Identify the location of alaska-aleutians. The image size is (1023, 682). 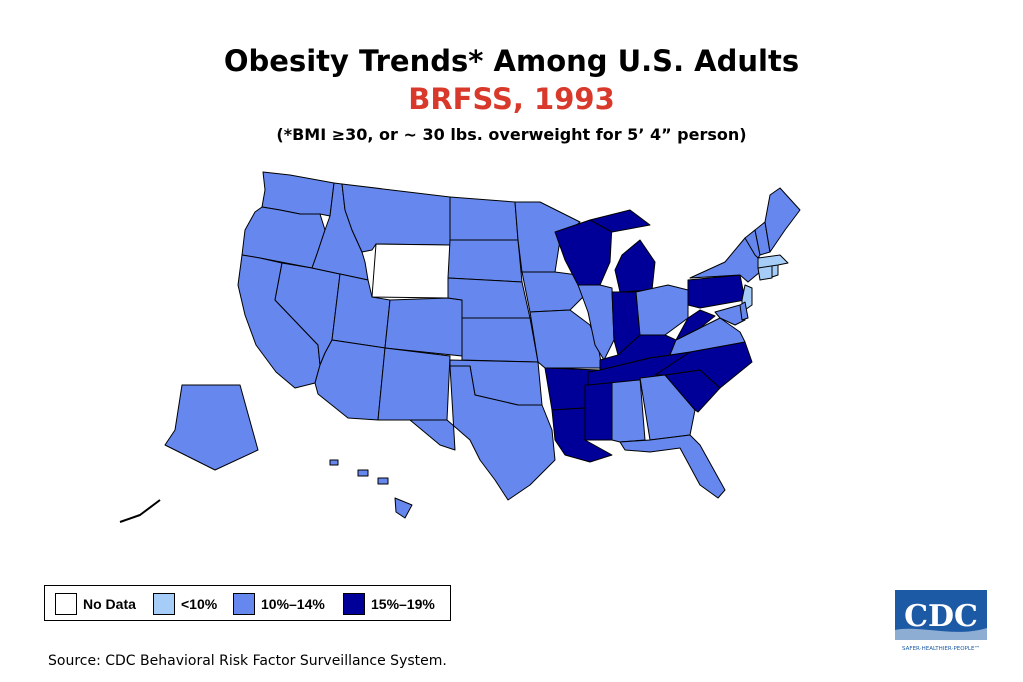
(140, 511).